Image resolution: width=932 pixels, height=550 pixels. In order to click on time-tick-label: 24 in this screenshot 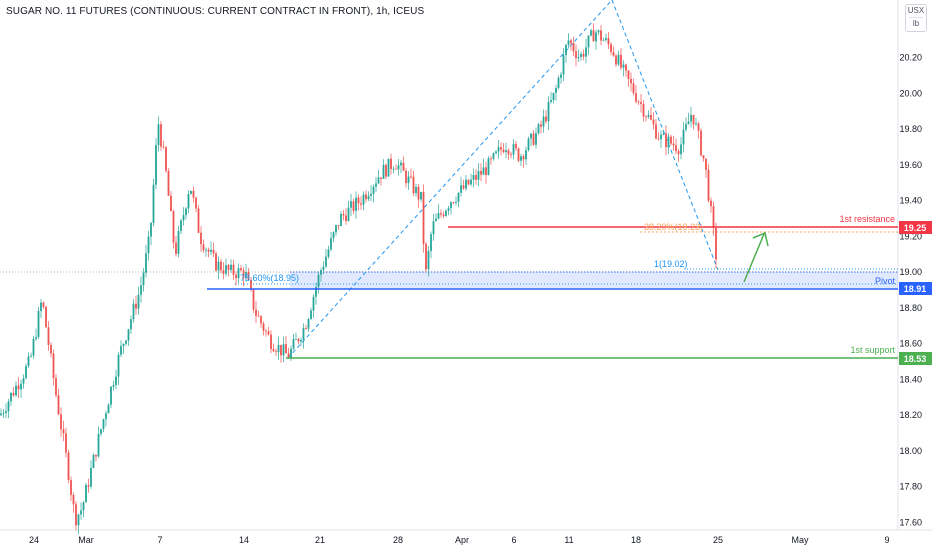, I will do `click(34, 540)`.